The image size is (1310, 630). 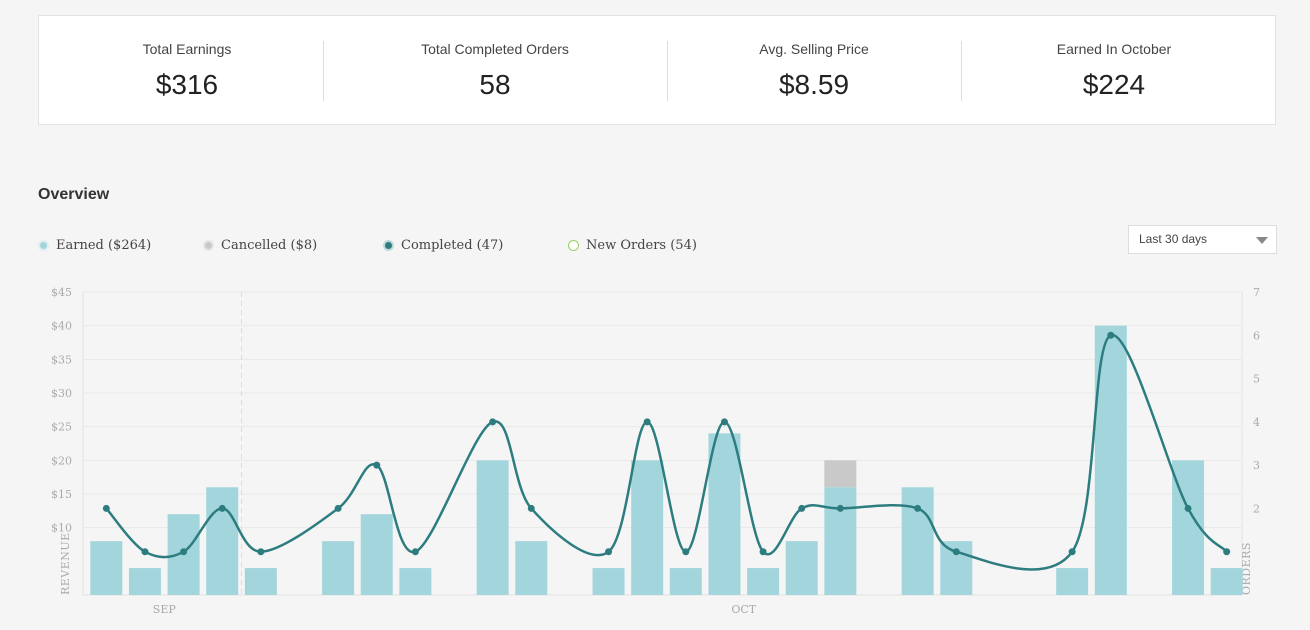 What do you see at coordinates (104, 245) in the screenshot?
I see `legend-label: Earned ($264)` at bounding box center [104, 245].